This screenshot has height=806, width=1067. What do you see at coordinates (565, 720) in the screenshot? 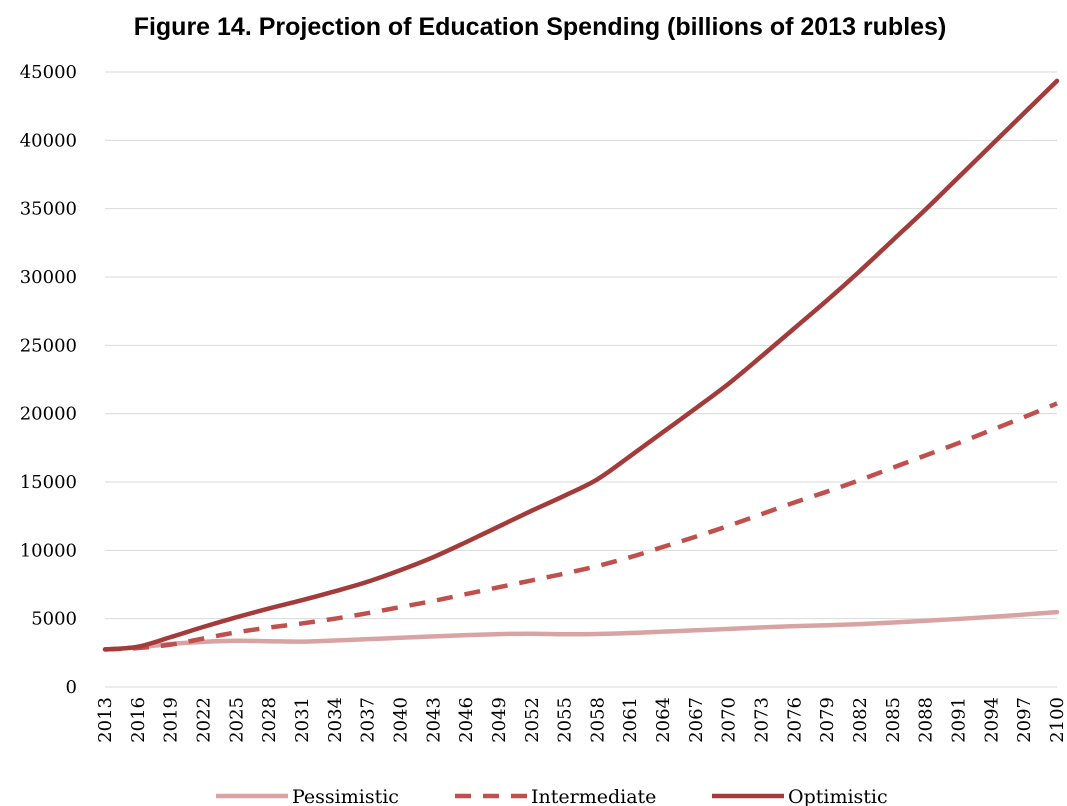
I see `x-tick-label: 2055` at bounding box center [565, 720].